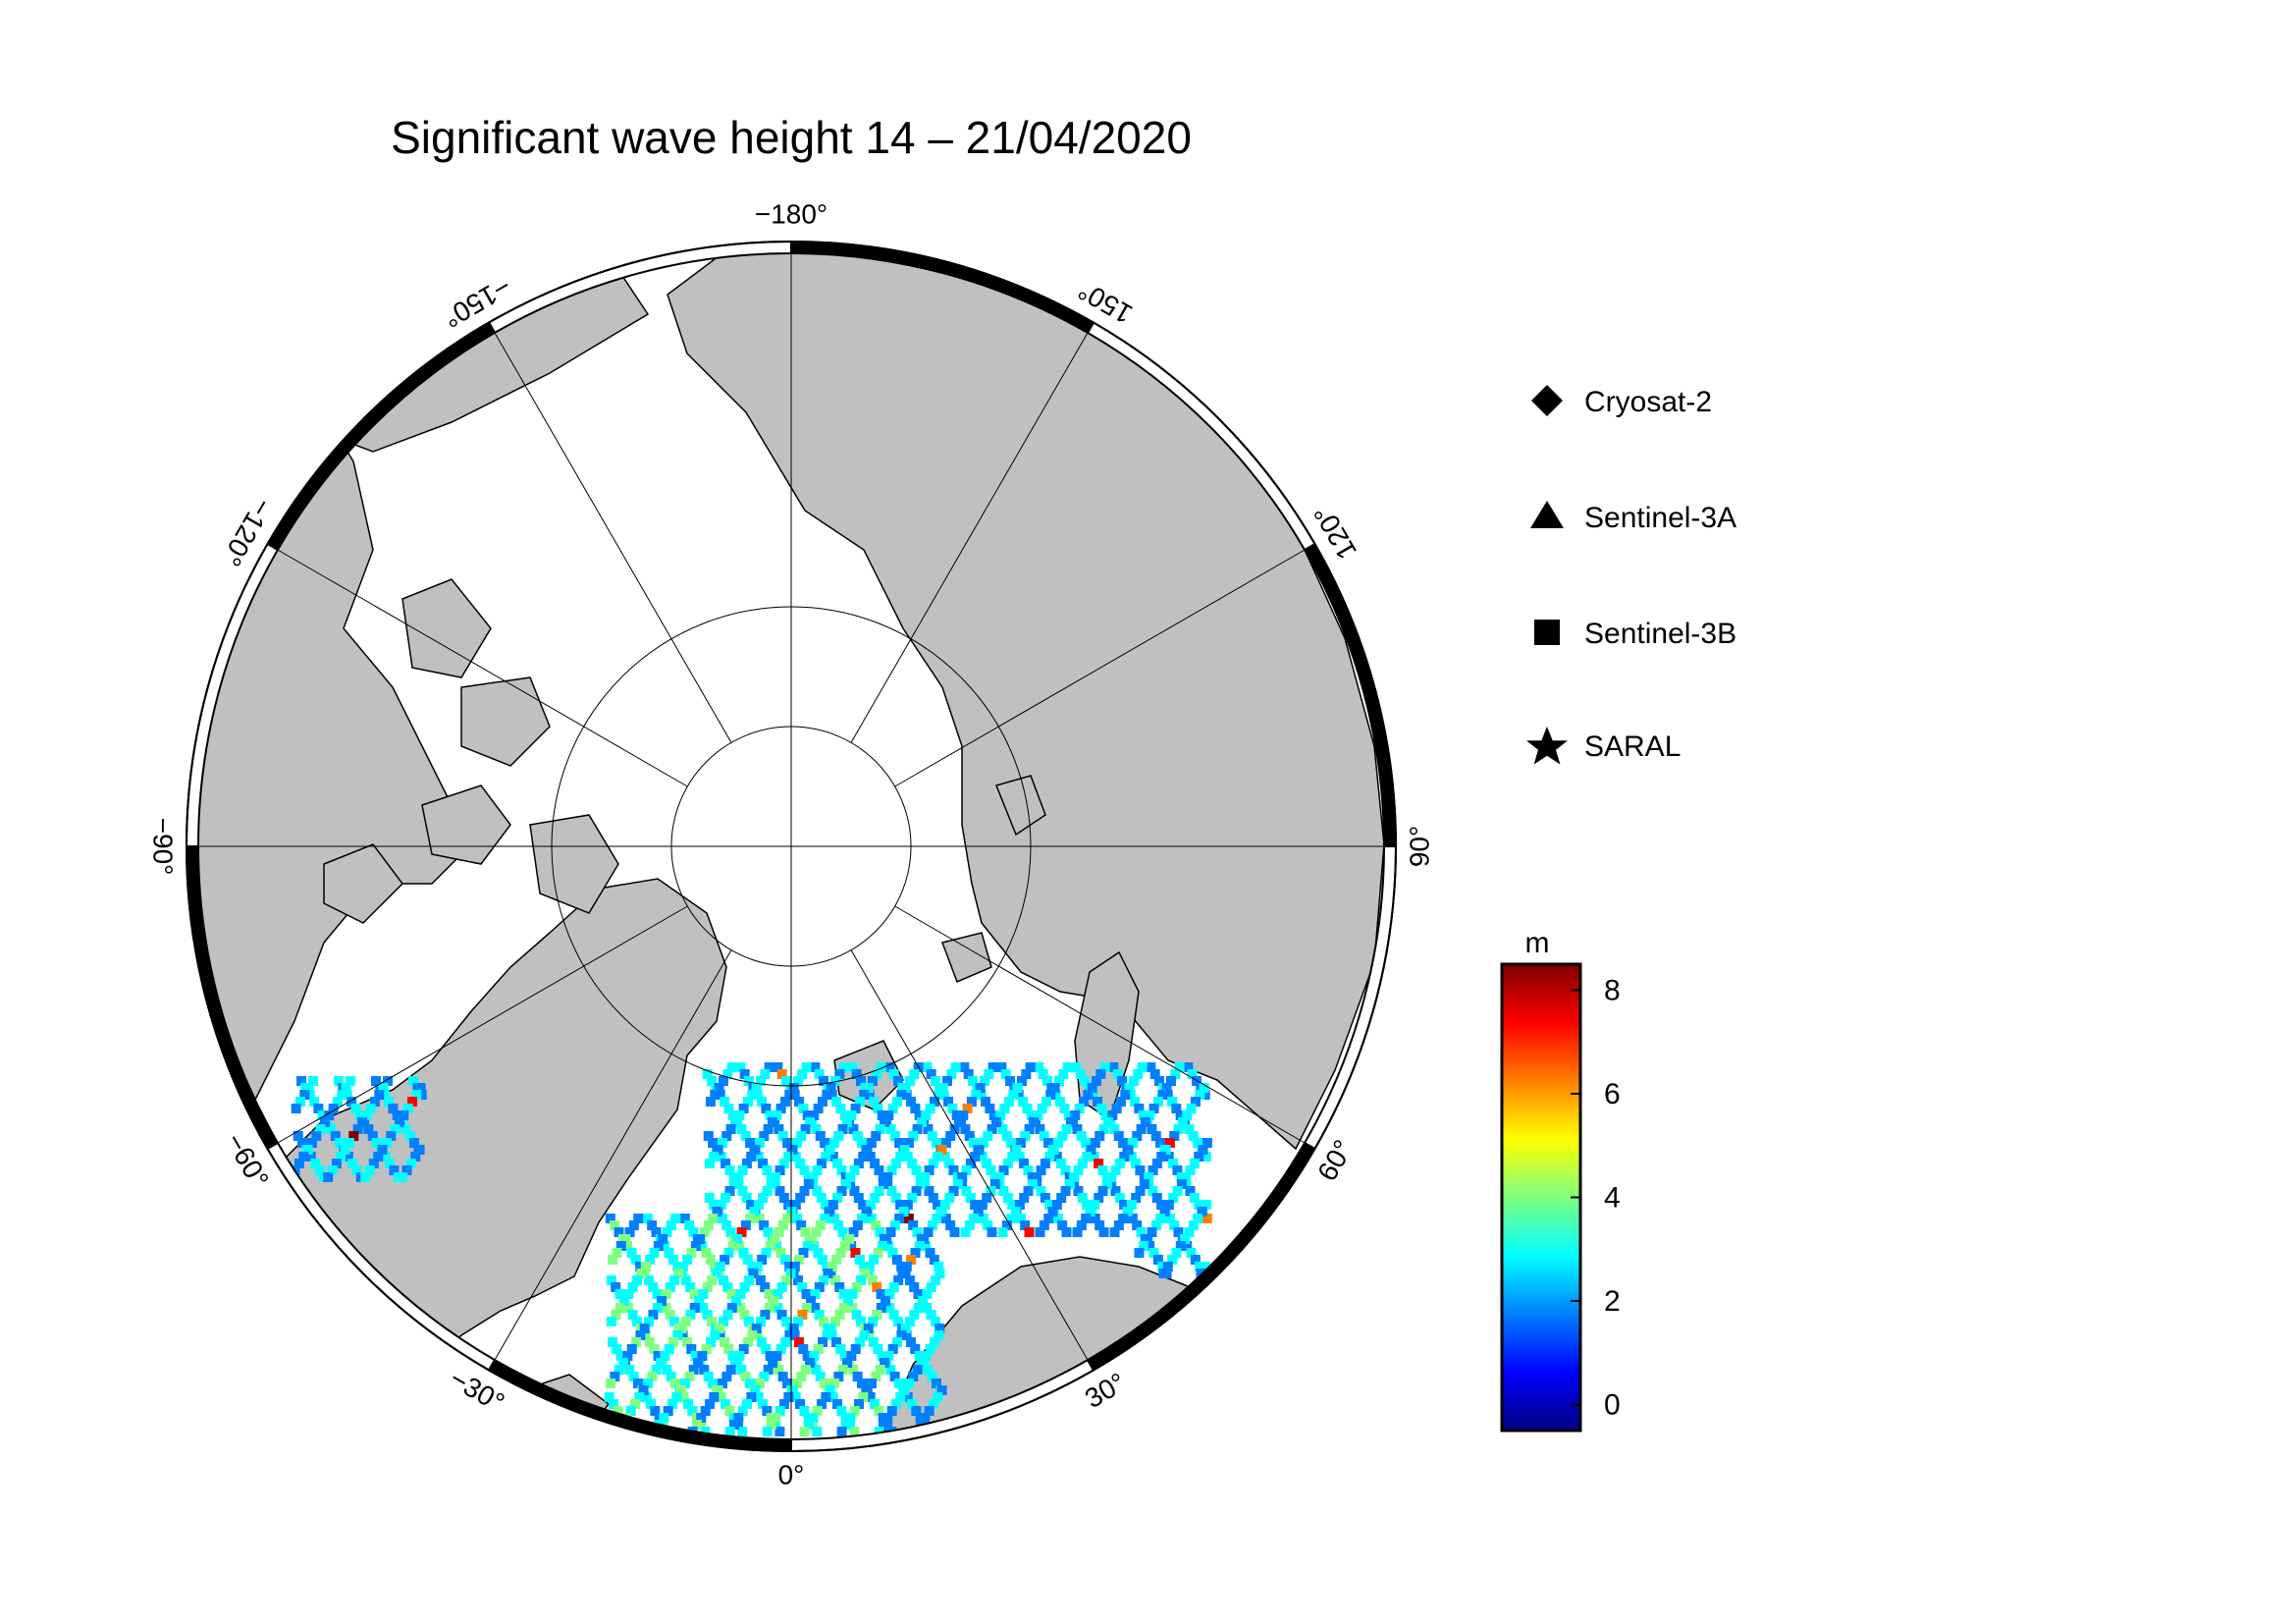 The width and height of the screenshot is (2296, 1623). What do you see at coordinates (1541, 1197) in the screenshot?
I see `colorbar-gradient` at bounding box center [1541, 1197].